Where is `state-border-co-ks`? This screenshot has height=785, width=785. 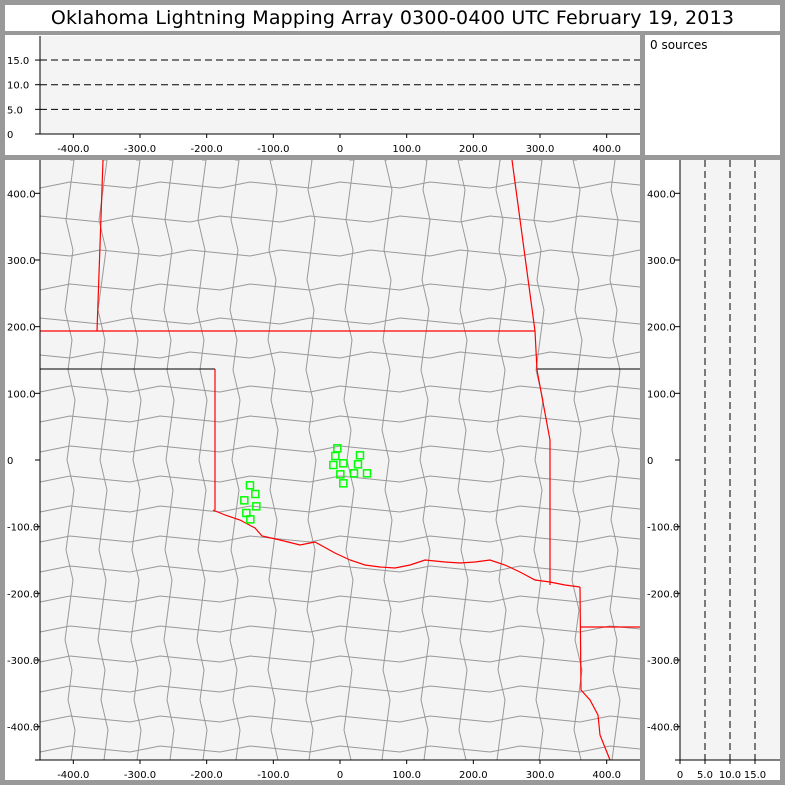 state-border-co-ks is located at coordinates (100, 245).